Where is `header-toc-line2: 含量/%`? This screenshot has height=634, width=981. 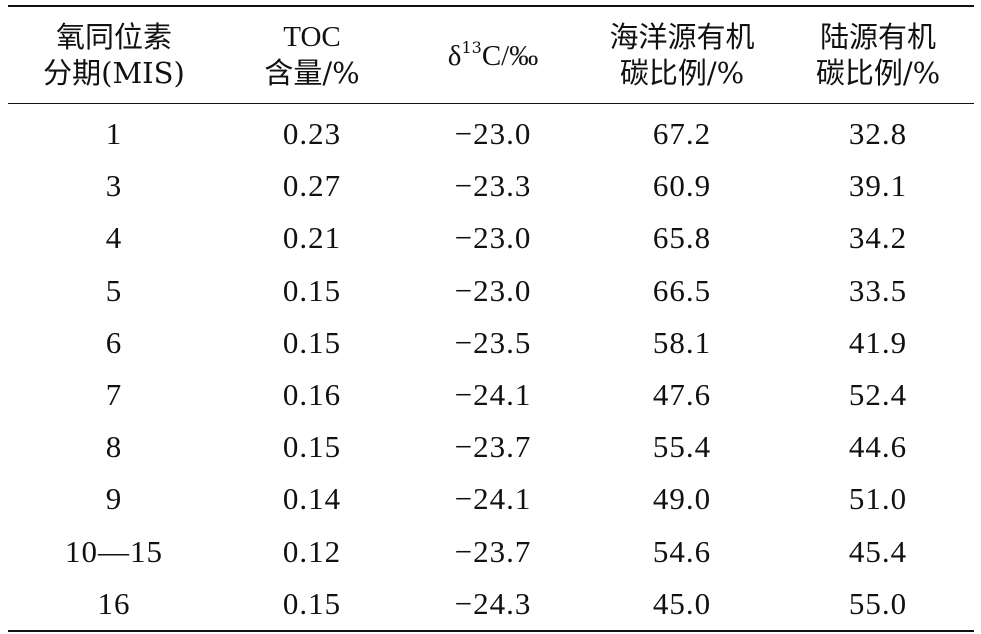
header-toc-line2: 含量/% is located at coordinates (312, 73).